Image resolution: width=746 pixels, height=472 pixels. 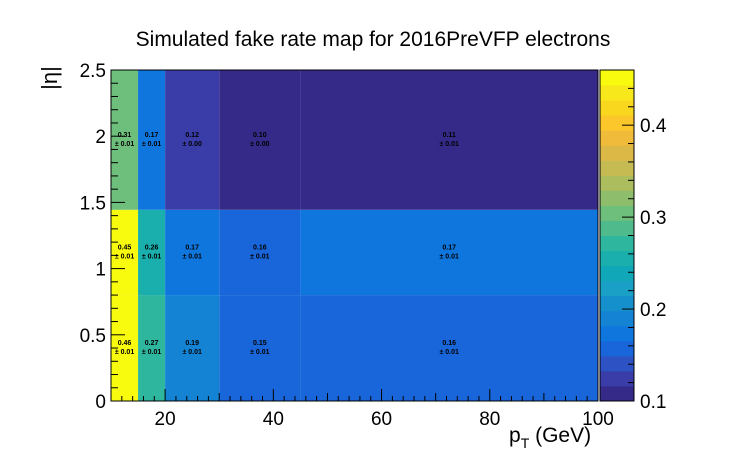 I want to click on cell-value-label: 0.19, so click(x=192, y=343).